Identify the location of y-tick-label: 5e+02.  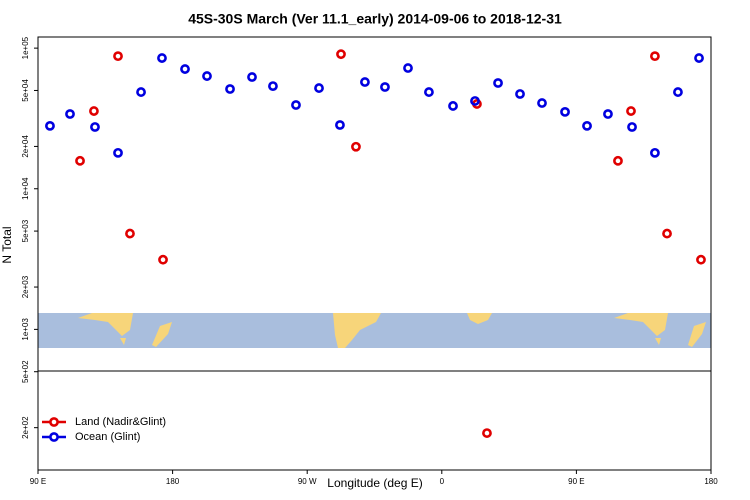
(25, 371).